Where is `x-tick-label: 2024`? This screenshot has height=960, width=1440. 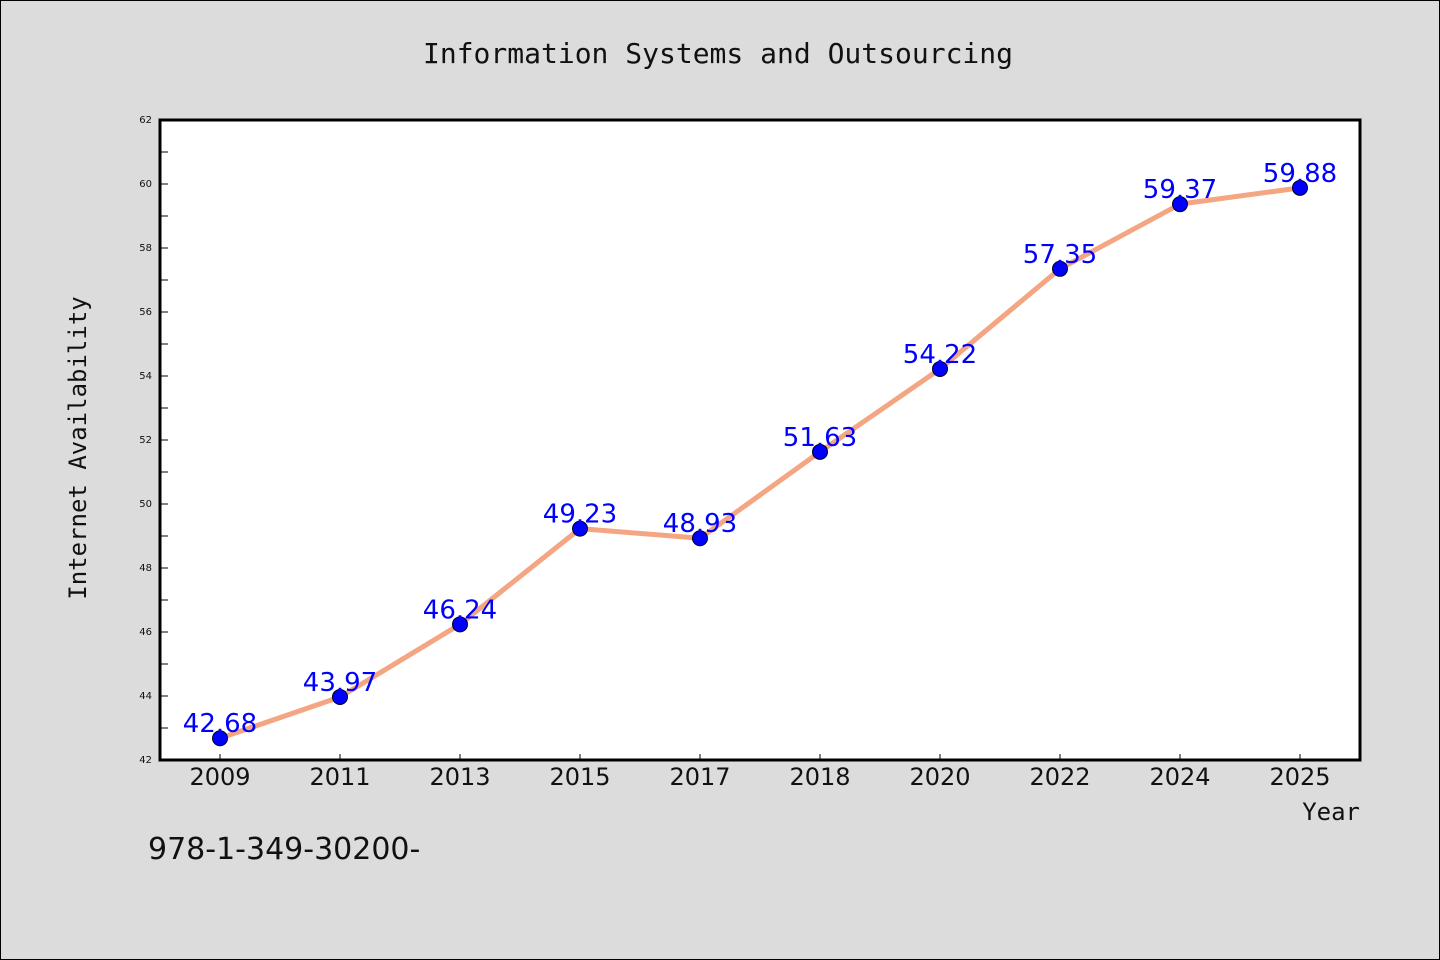
x-tick-label: 2024 is located at coordinates (1179, 777).